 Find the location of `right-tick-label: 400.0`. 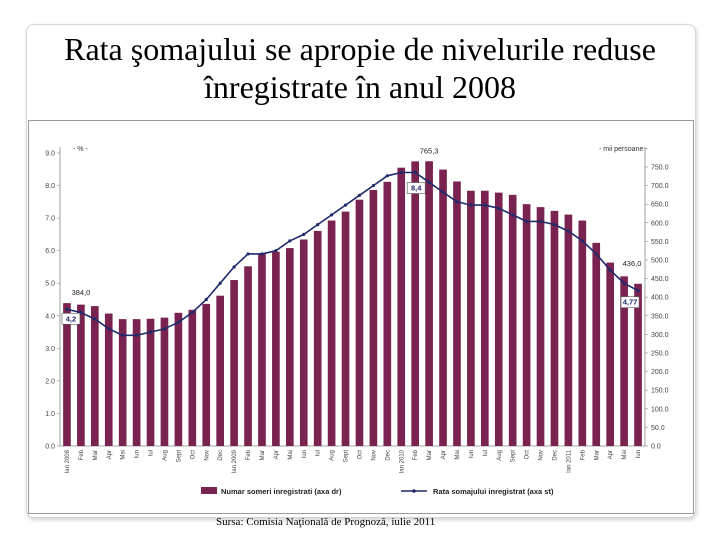

right-tick-label: 400.0 is located at coordinates (660, 298).